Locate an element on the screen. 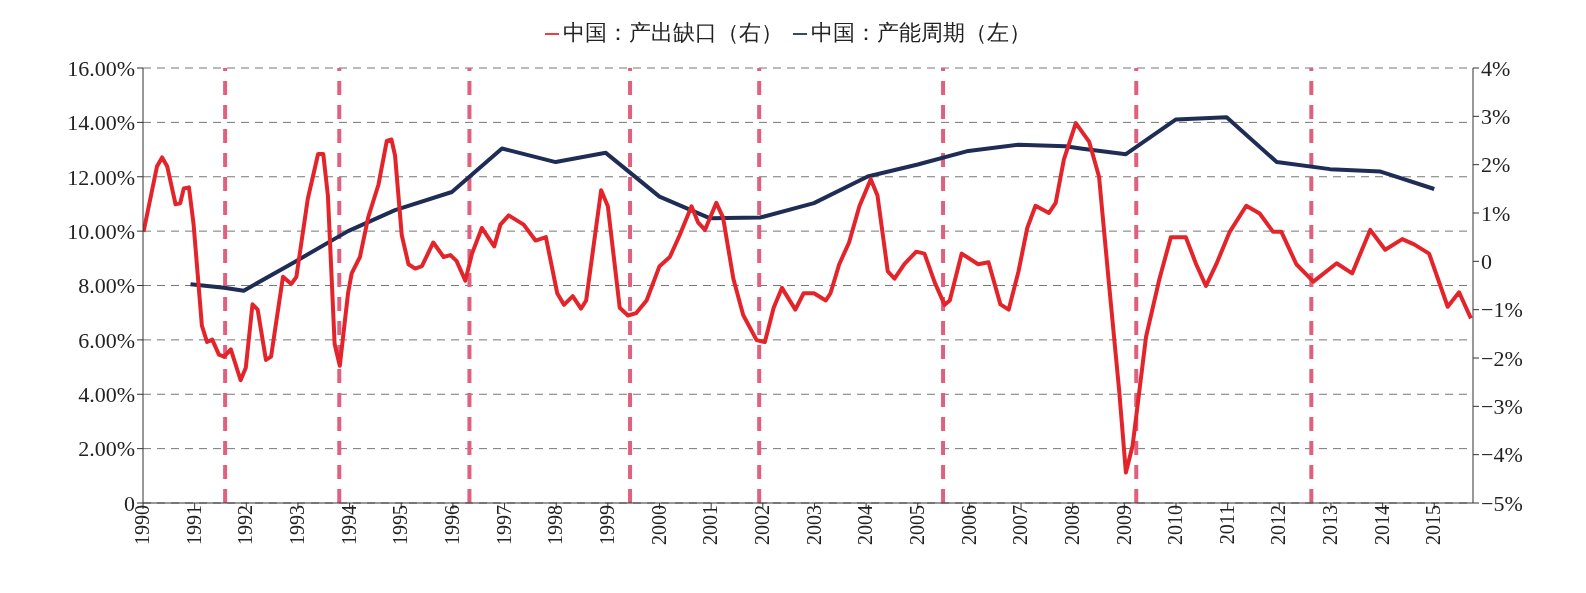 The width and height of the screenshot is (1586, 593). legend-label: 中国：产能周期（左） is located at coordinates (921, 32).